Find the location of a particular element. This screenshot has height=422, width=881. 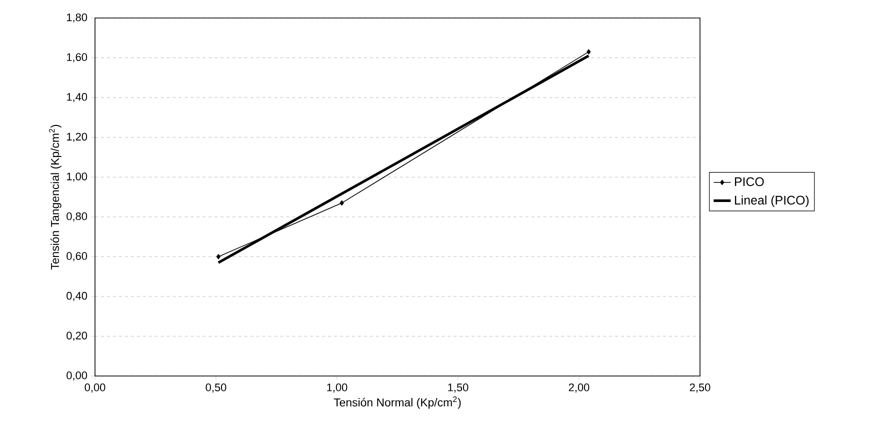

y-tick-label: 0,60 is located at coordinates (77, 257).